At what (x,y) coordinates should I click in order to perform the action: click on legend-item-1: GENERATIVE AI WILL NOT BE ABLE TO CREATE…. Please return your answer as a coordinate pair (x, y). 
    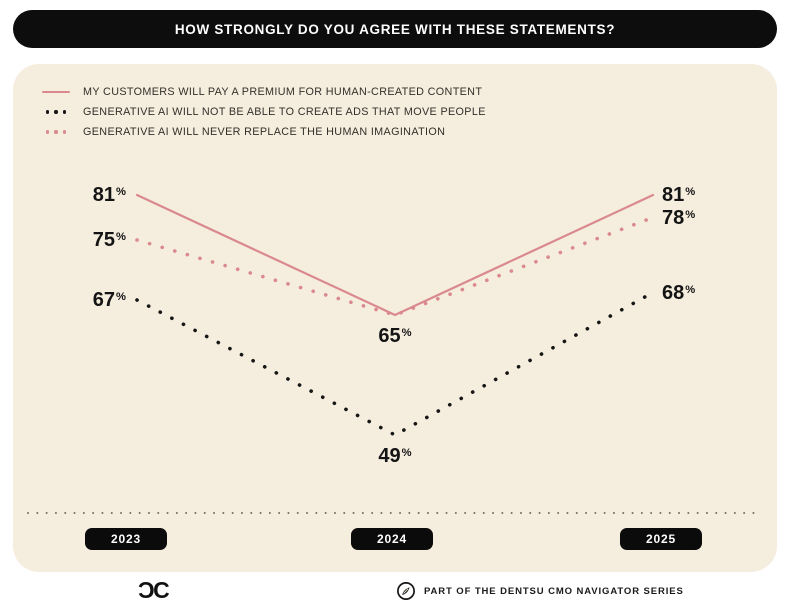
    Looking at the image, I should click on (264, 112).